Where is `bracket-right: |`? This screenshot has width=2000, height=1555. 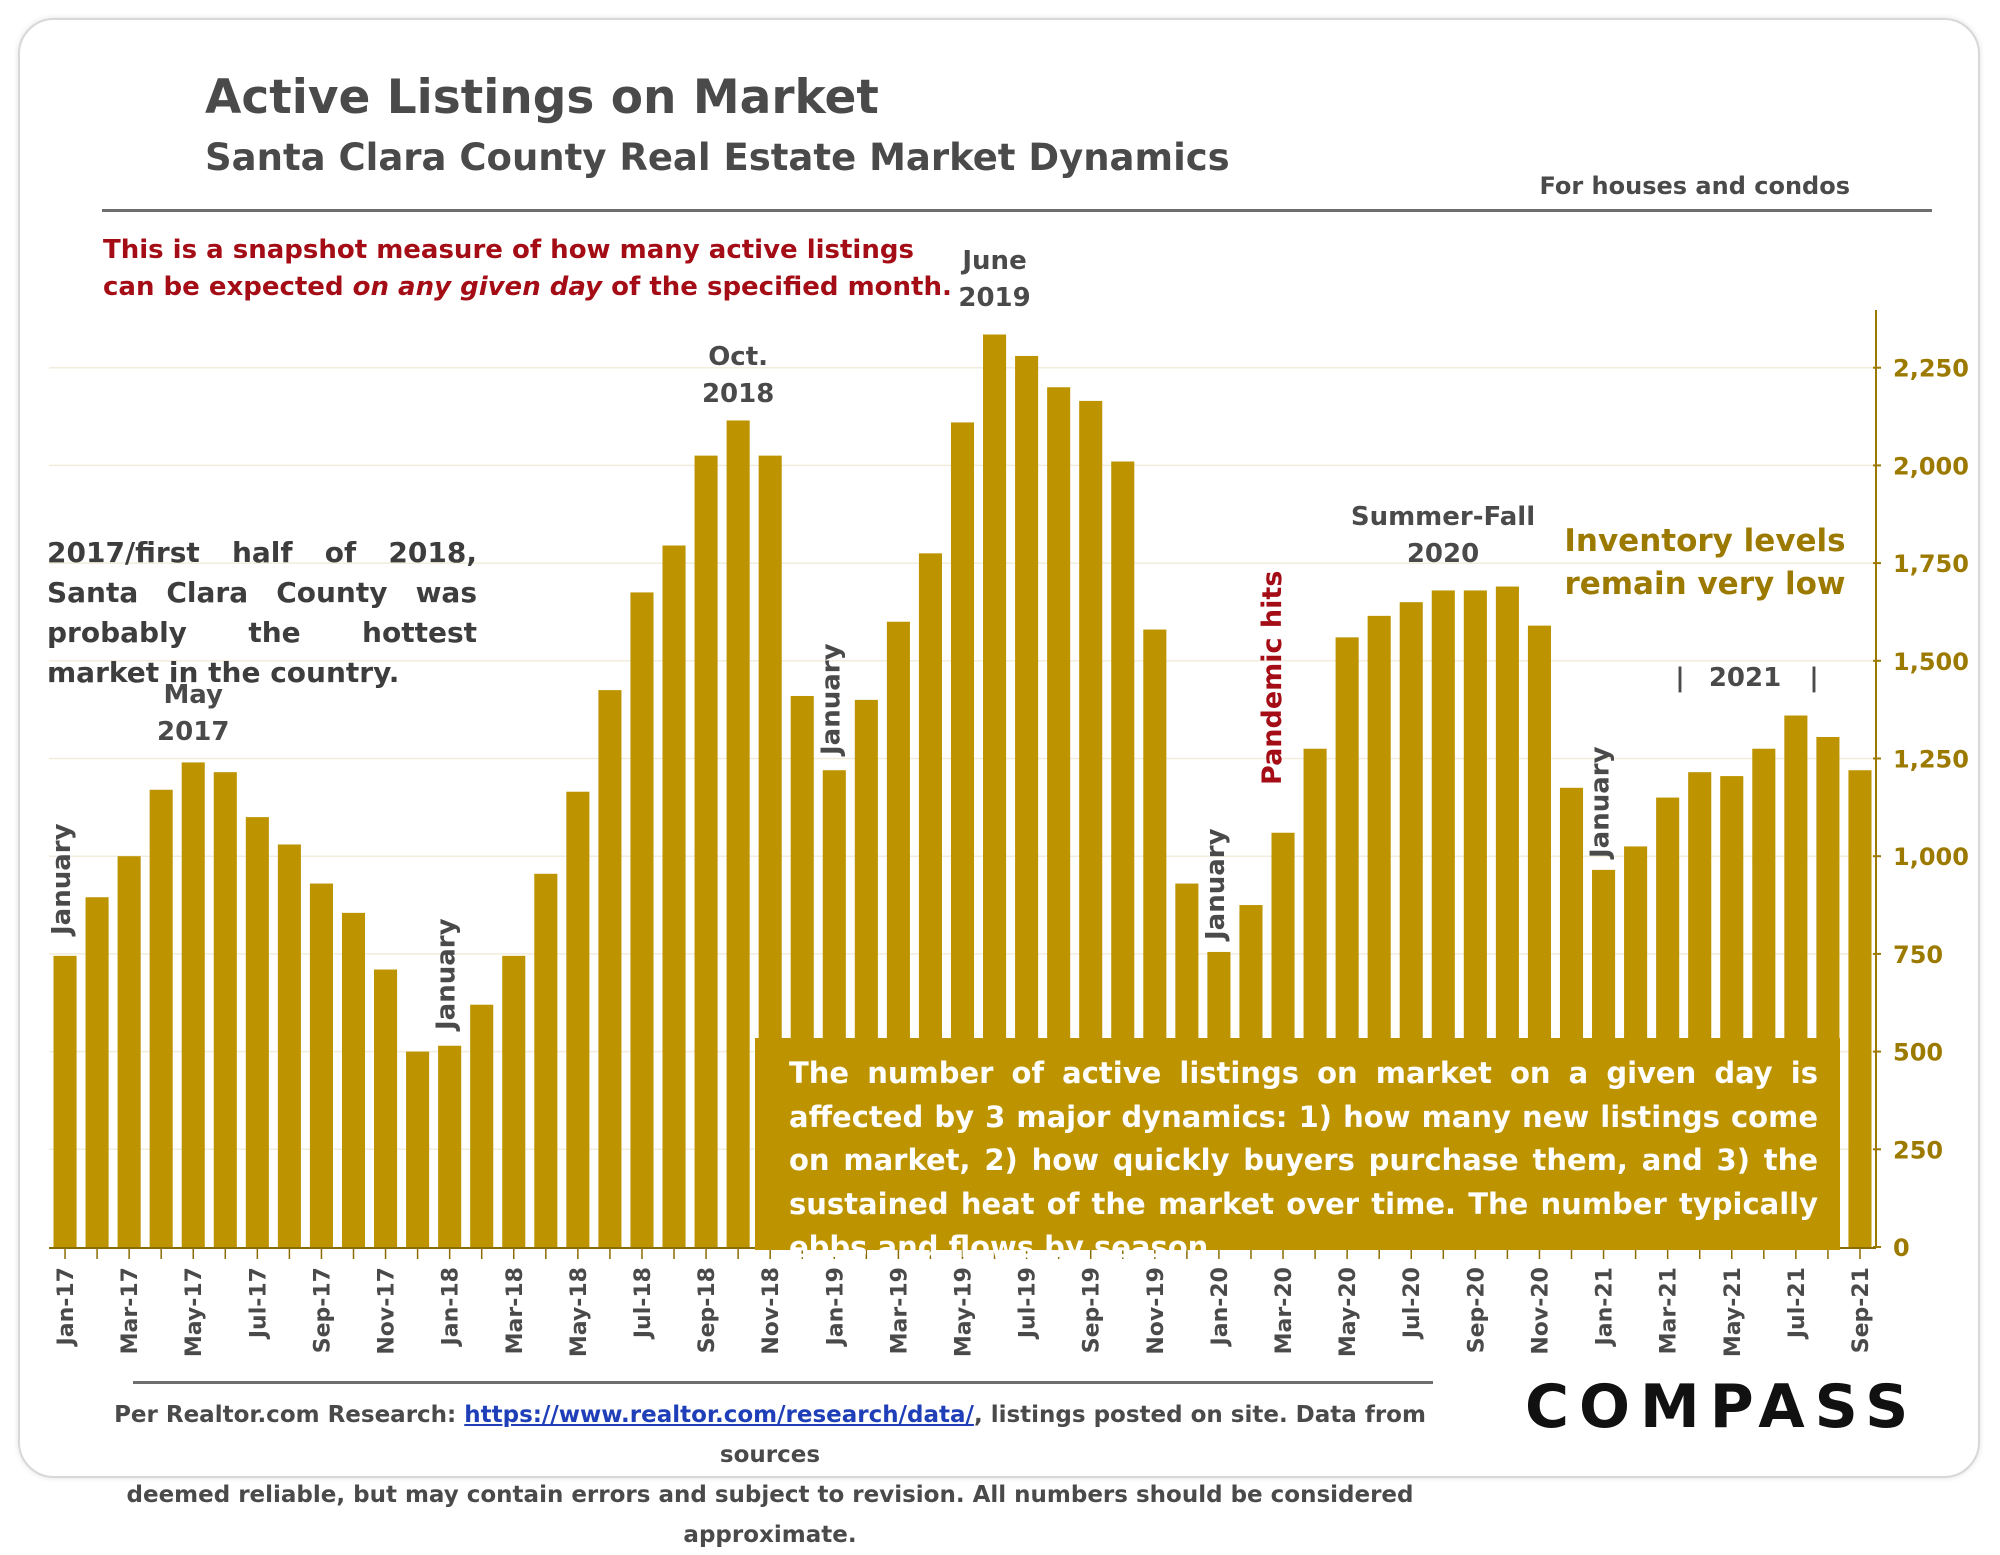 bracket-right: | is located at coordinates (1814, 678).